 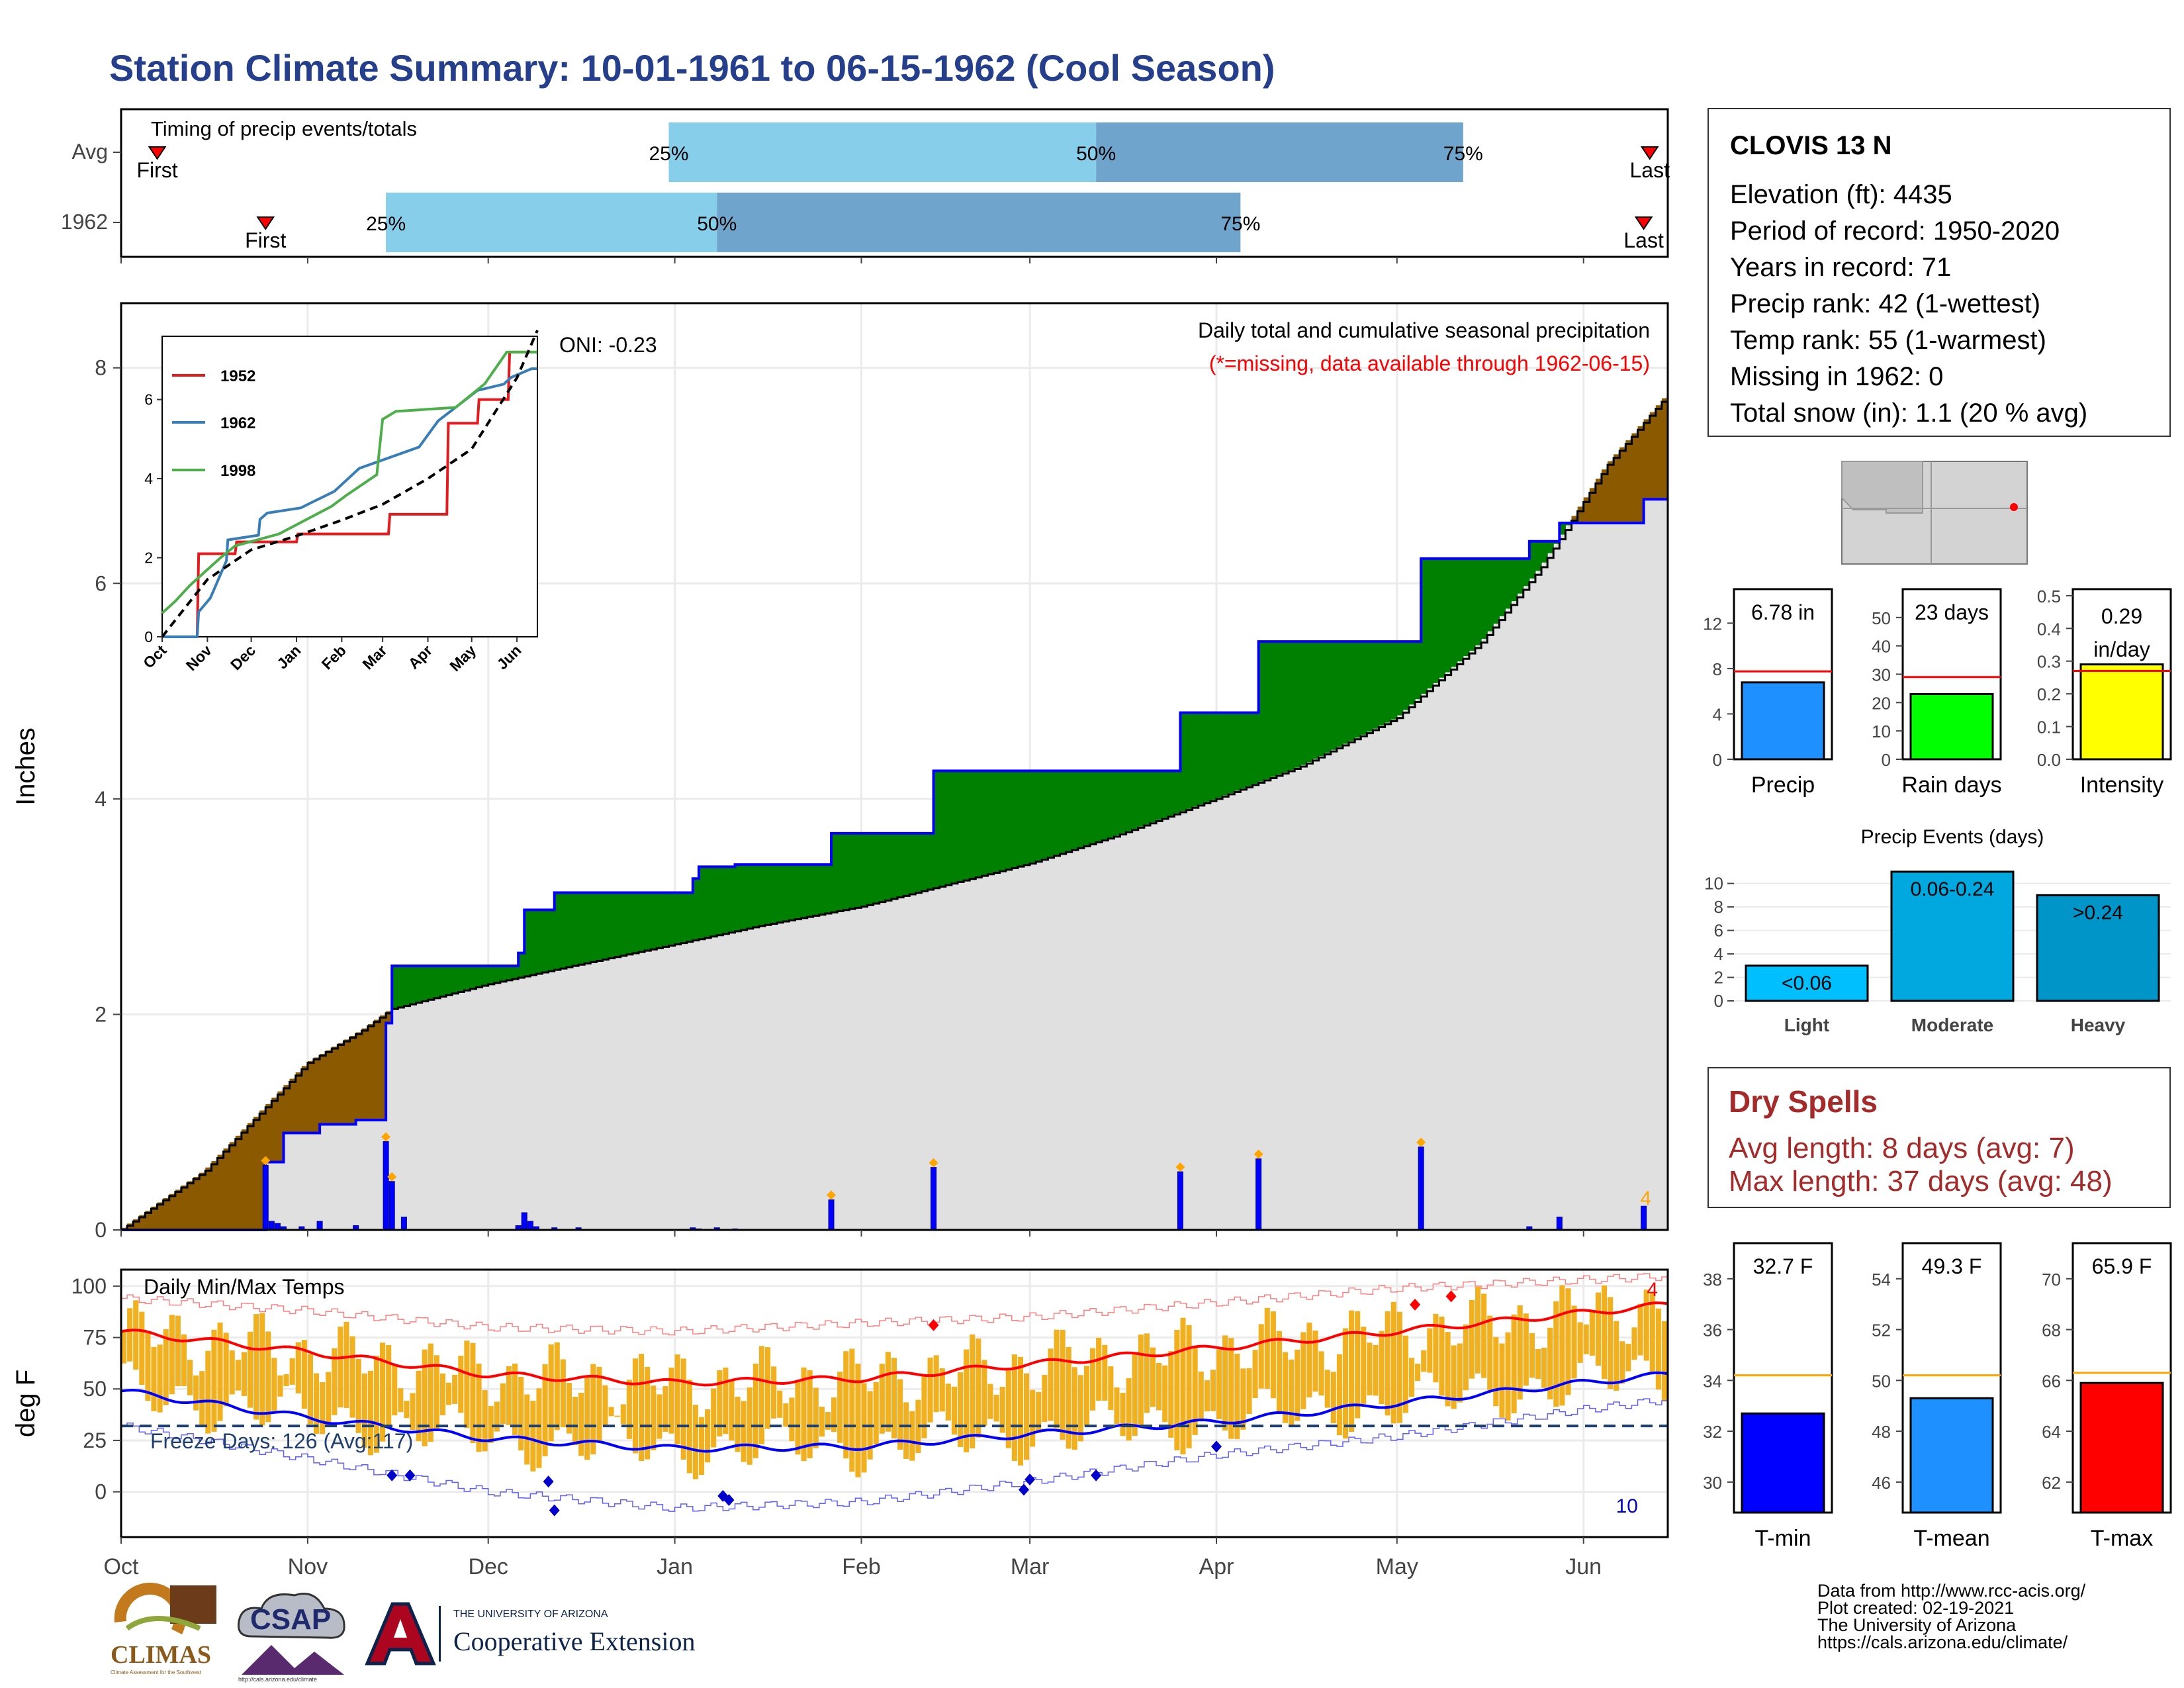 I want to click on season-intensity-y-tick-label: 0.0, so click(x=2049, y=760).